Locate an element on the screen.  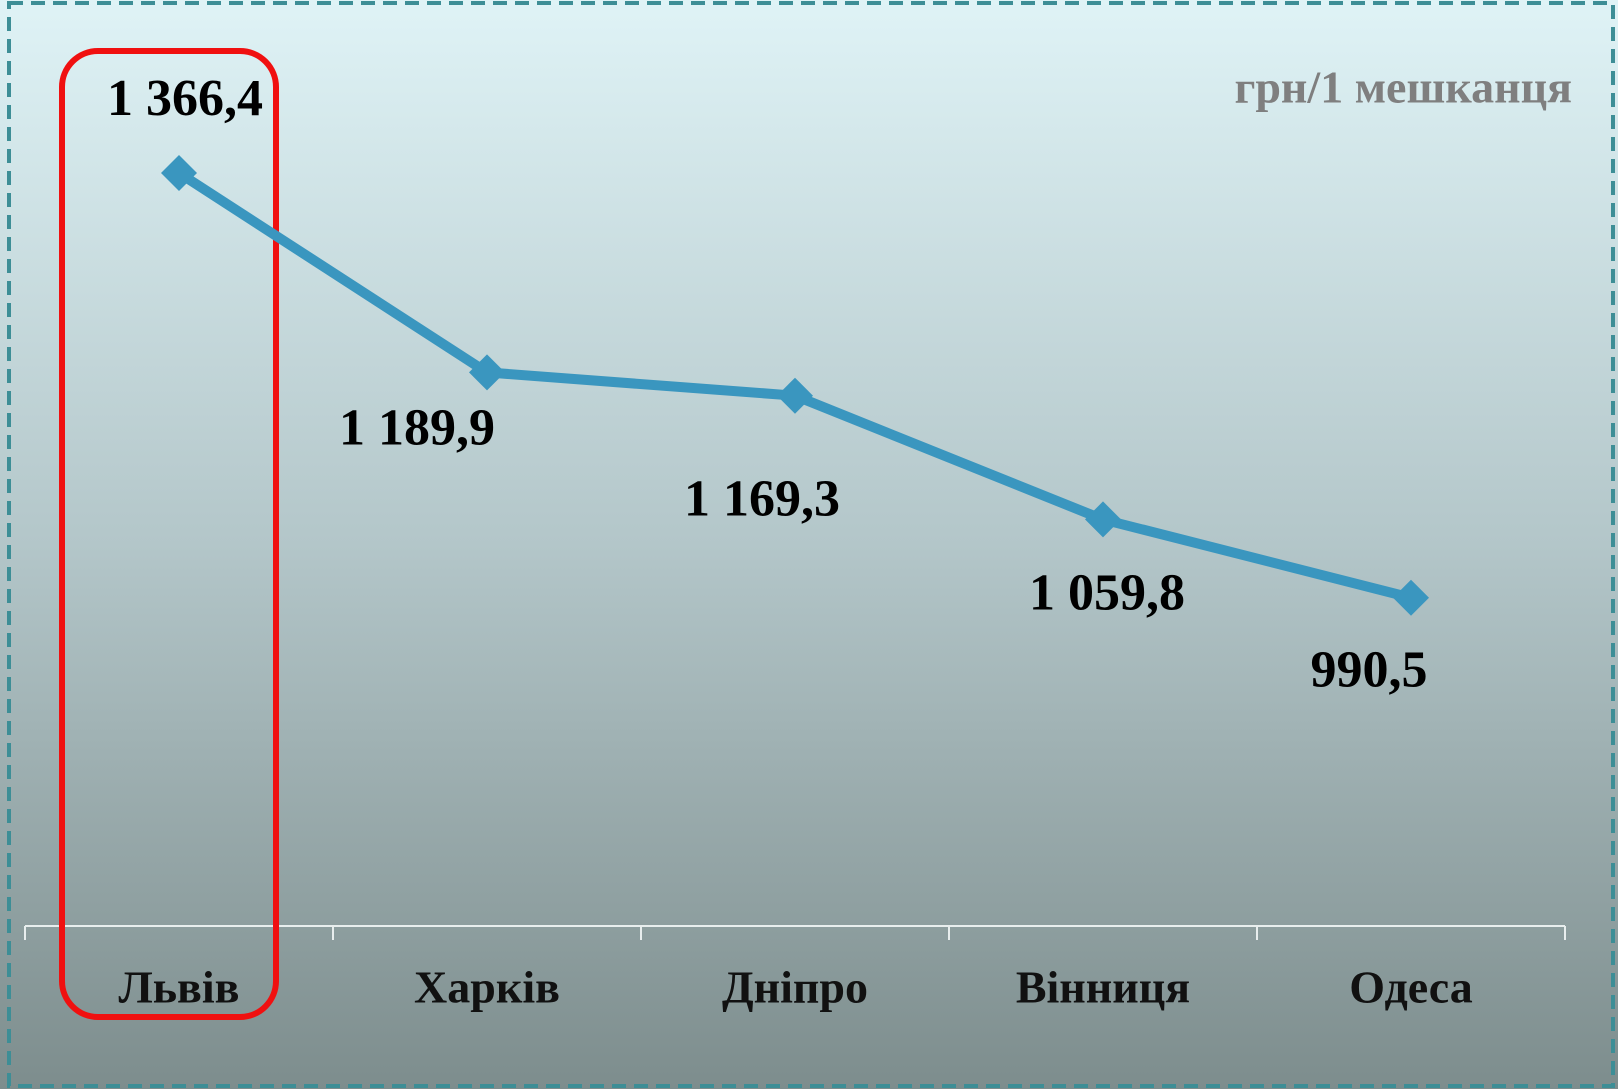
data-label: 1 189,9 is located at coordinates (417, 427).